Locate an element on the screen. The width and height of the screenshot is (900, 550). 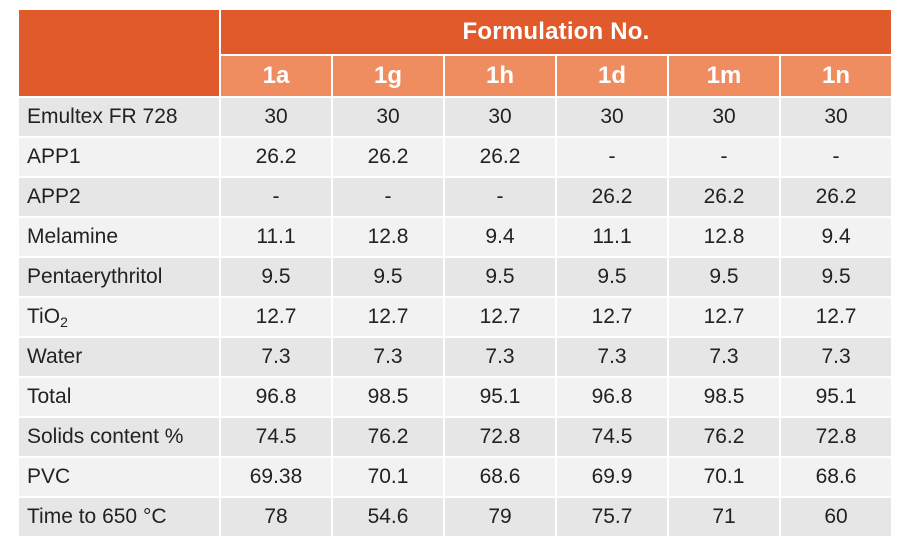
column-header: 1d is located at coordinates (612, 75).